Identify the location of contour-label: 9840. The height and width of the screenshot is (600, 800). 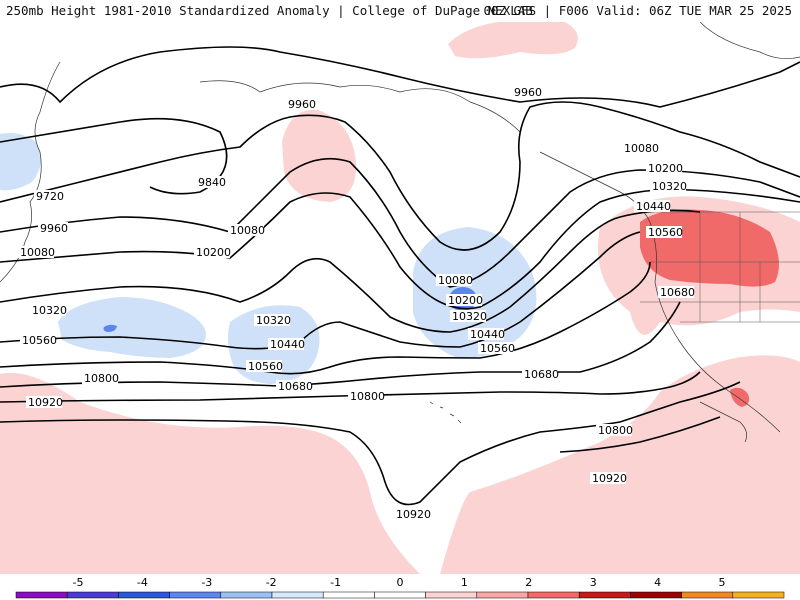
(211, 182).